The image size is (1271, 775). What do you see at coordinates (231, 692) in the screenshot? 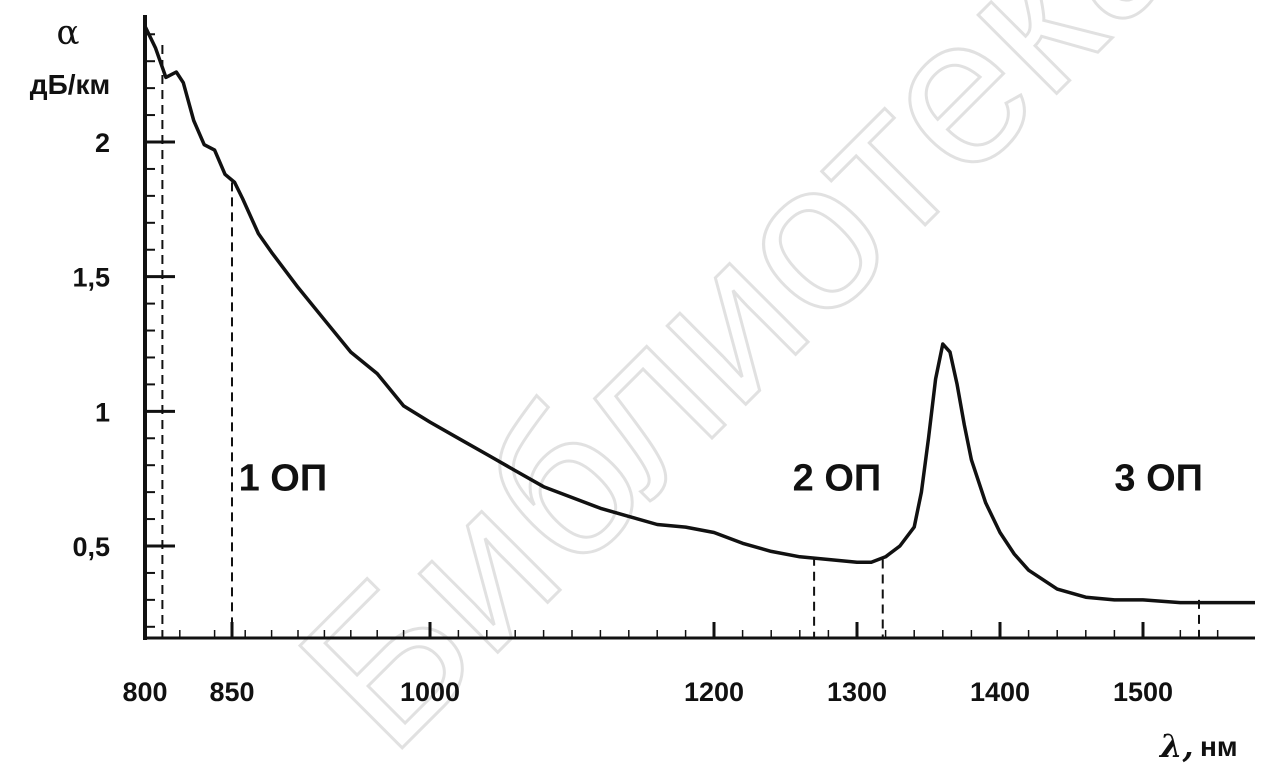
I see `x-tick-label: 850` at bounding box center [231, 692].